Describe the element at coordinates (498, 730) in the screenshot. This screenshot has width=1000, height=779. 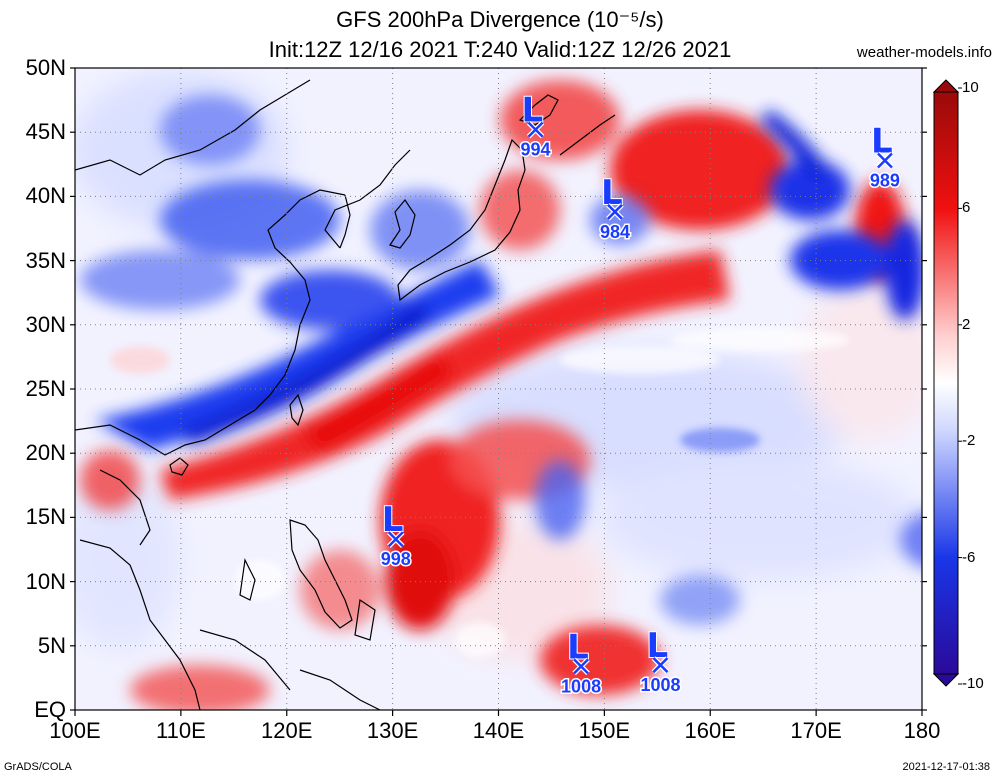
I see `lon-label: 140E` at that location.